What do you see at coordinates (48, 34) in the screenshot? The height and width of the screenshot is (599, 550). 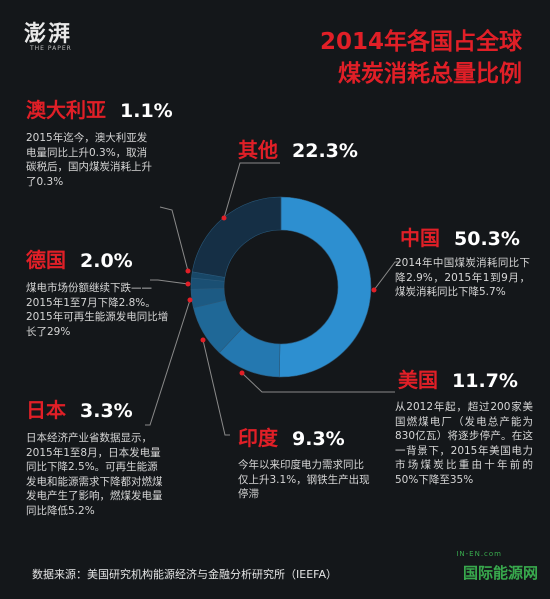 I see `brand-logo: 澎湃` at bounding box center [48, 34].